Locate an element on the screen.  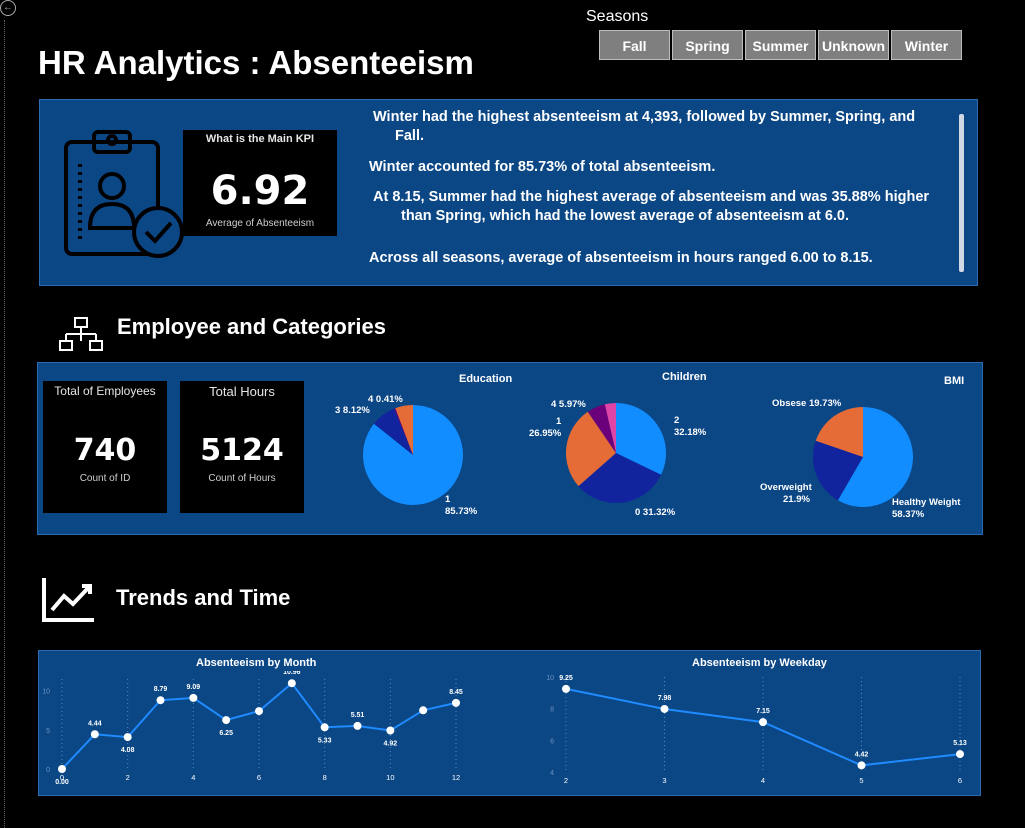
page-title: HR Analytics : Absenteeism is located at coordinates (256, 62).